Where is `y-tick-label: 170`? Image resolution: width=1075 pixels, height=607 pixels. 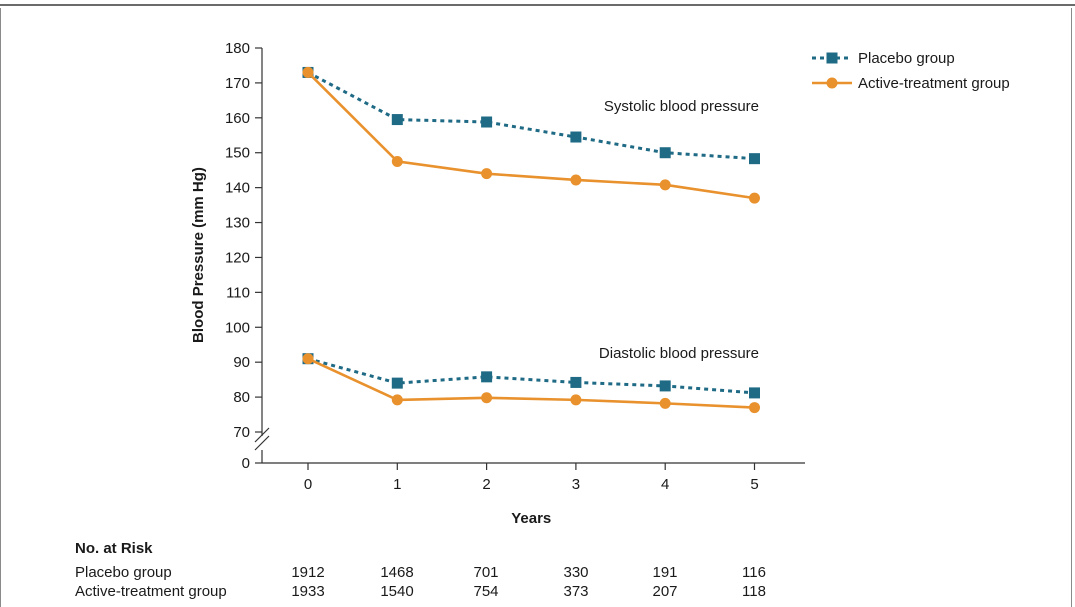
y-tick-label: 170 is located at coordinates (237, 83).